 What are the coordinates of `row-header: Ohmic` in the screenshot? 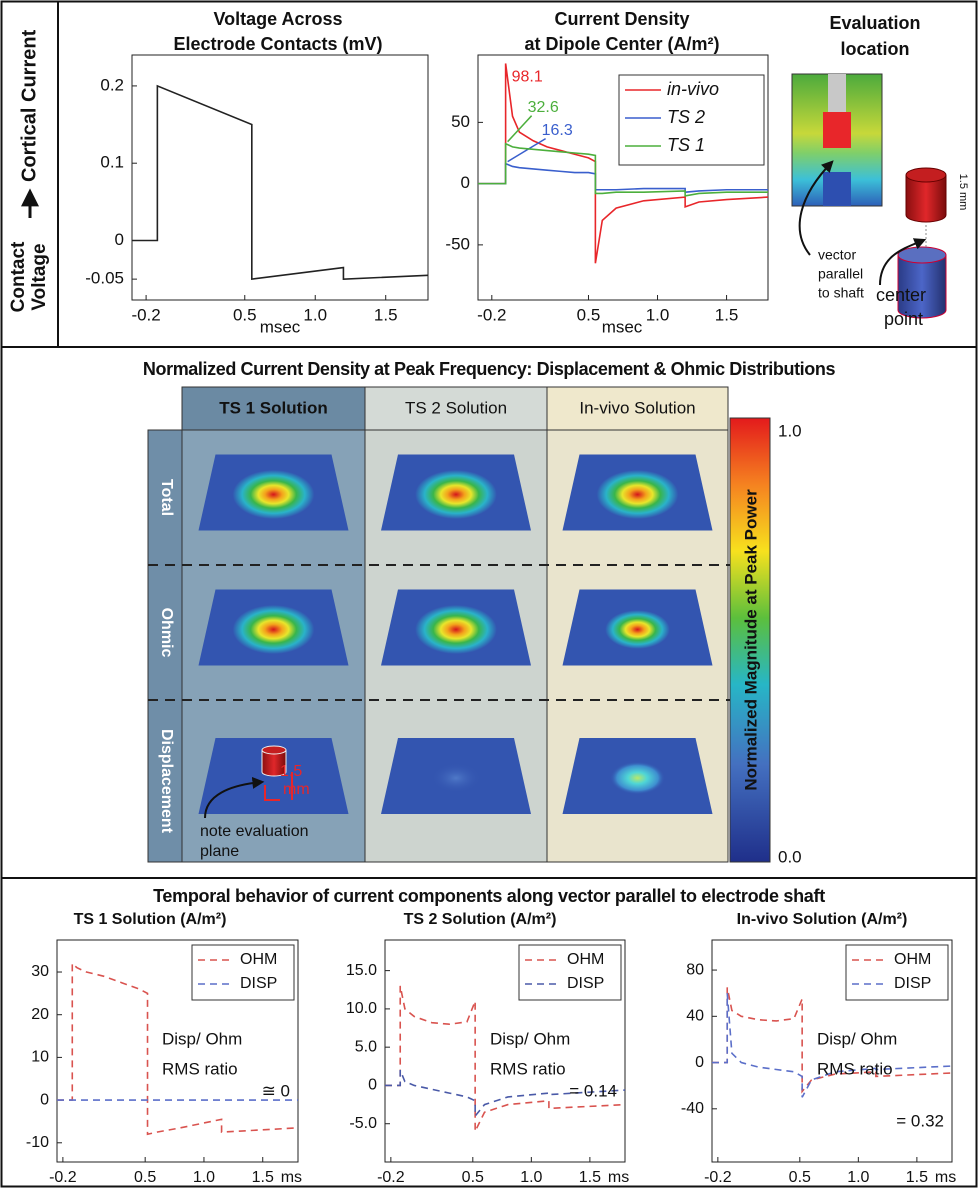 It's located at (166, 633).